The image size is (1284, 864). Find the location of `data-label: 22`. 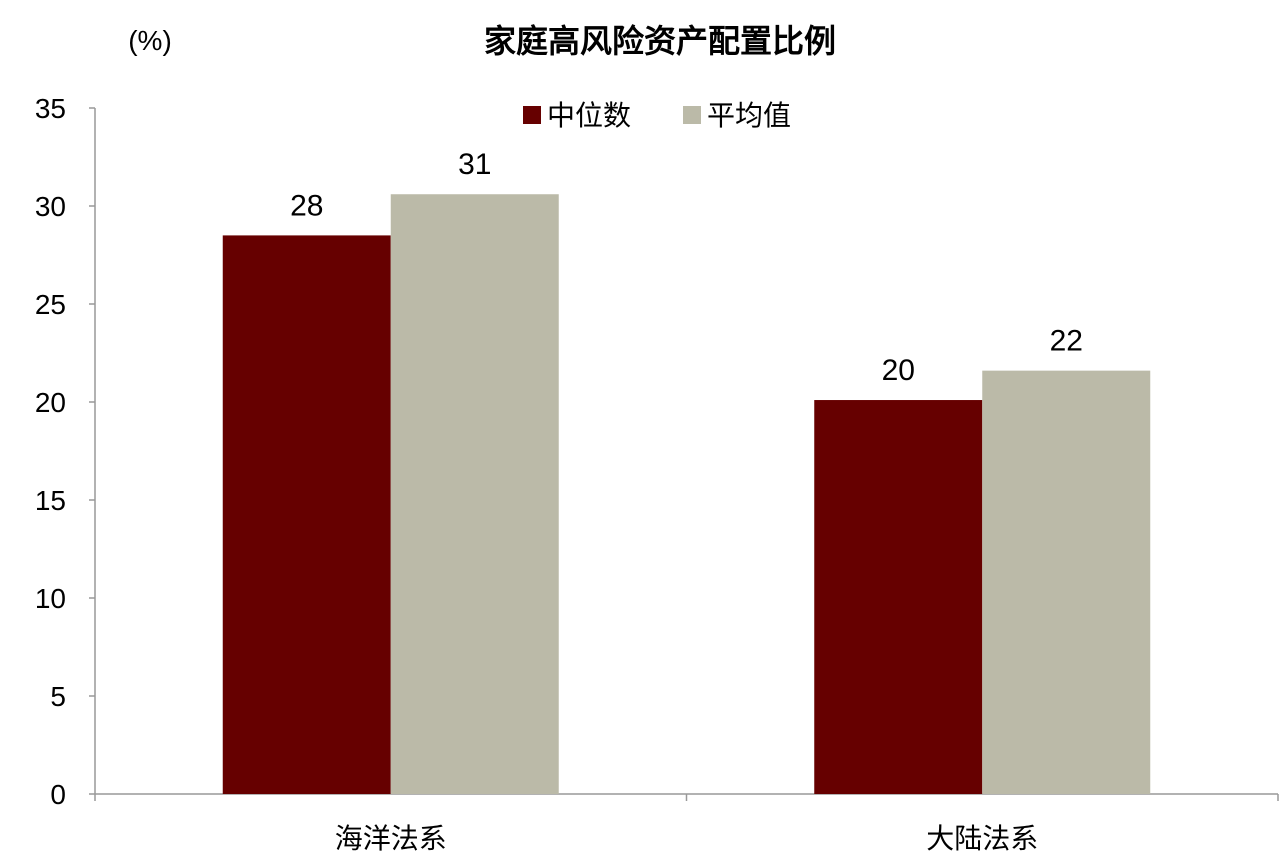

data-label: 22 is located at coordinates (1066, 341).